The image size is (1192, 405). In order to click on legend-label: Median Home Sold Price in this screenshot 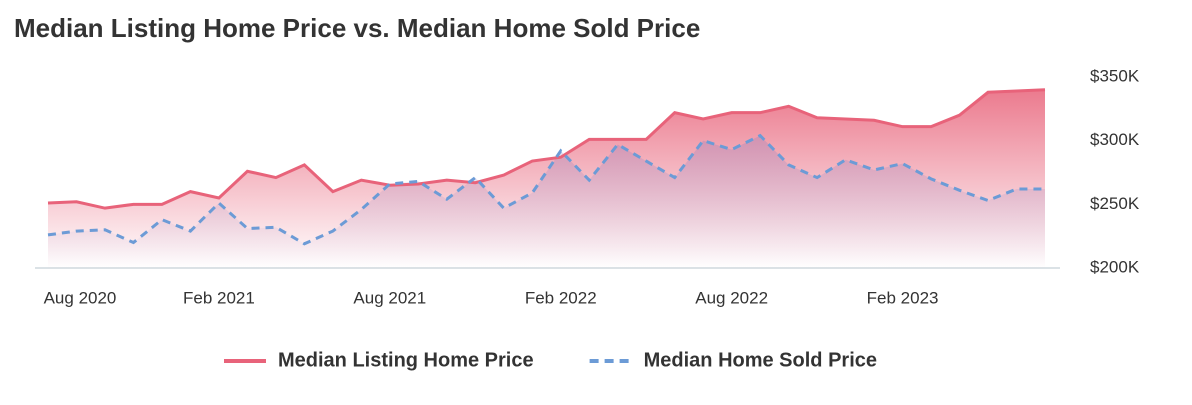, I will do `click(760, 360)`.